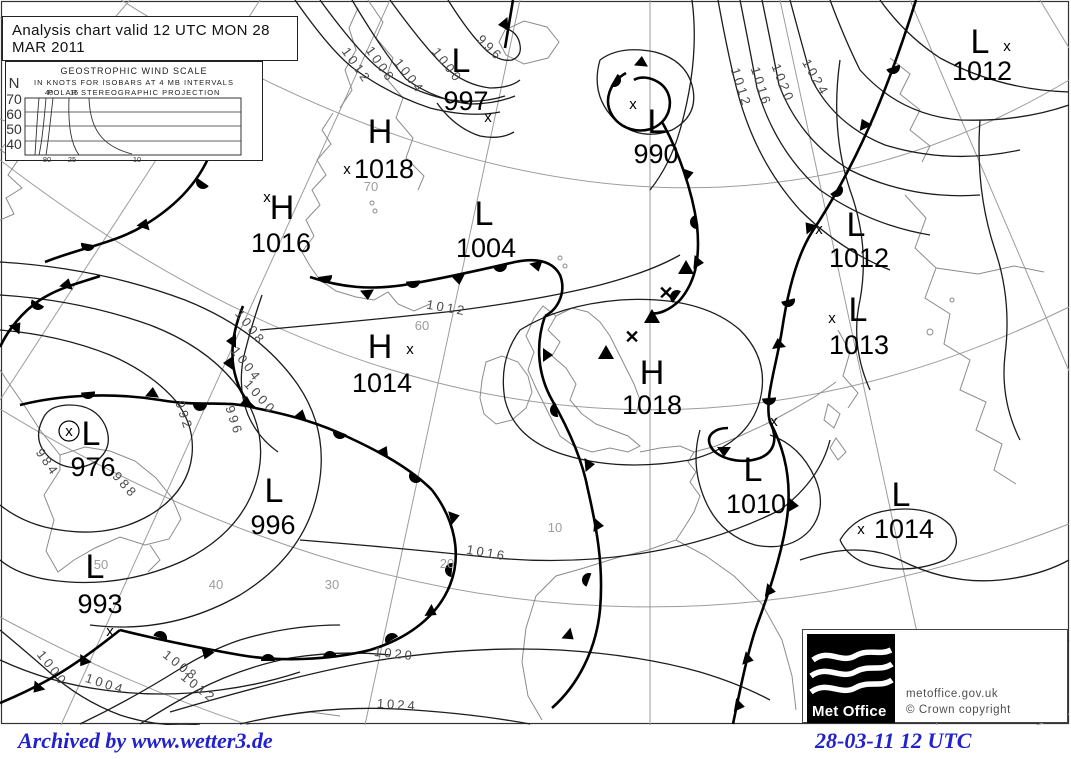  Describe the element at coordinates (106, 683) in the screenshot. I see `isobar-value-label: 1004` at that location.